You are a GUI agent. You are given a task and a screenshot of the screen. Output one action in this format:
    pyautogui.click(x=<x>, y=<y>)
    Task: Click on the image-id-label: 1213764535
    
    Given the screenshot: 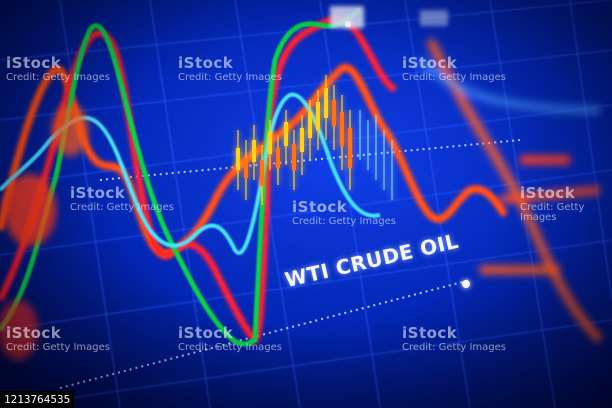 What is the action you would take?
    pyautogui.click(x=37, y=399)
    